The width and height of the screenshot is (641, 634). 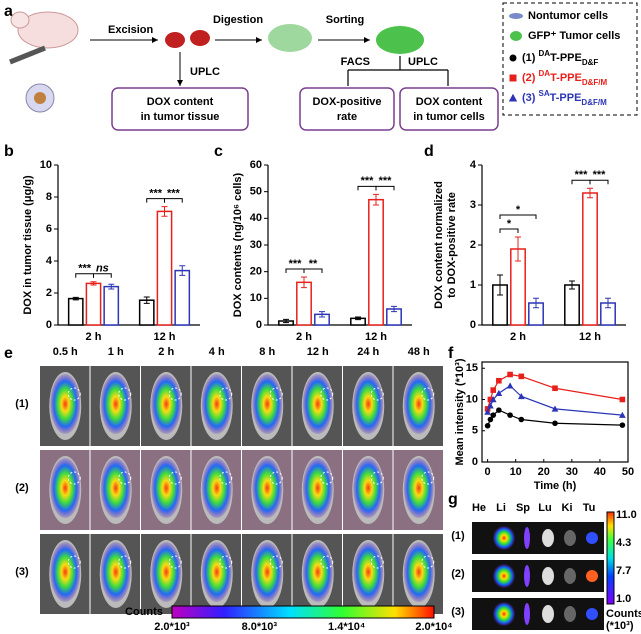 I want to click on legend-part: (1), so click(x=530, y=58).